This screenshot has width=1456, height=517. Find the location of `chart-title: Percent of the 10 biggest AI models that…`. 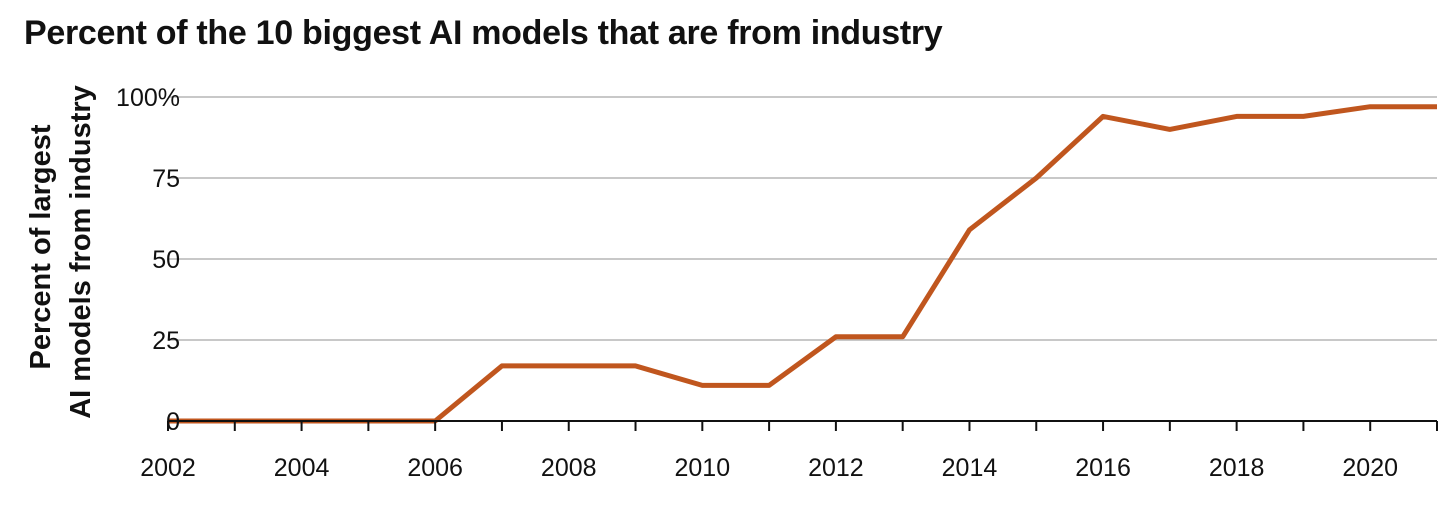

chart-title: Percent of the 10 biggest AI models that… is located at coordinates (483, 33).